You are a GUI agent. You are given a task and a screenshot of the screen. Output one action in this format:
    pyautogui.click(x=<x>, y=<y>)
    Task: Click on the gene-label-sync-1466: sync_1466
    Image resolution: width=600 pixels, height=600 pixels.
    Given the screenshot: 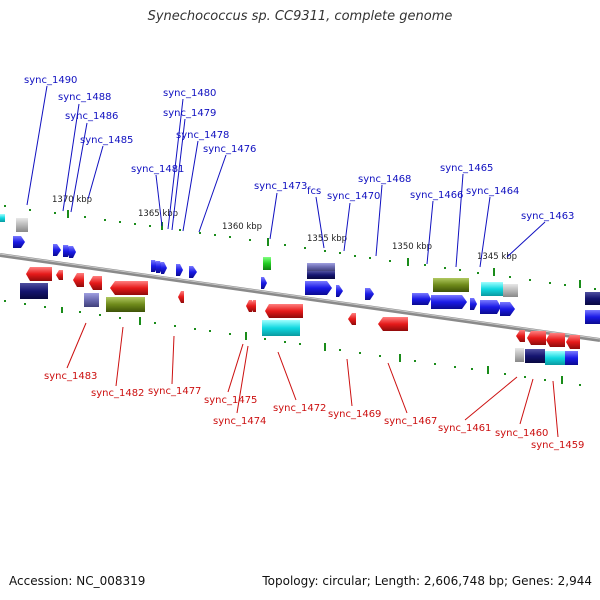 What is the action you would take?
    pyautogui.click(x=436, y=195)
    